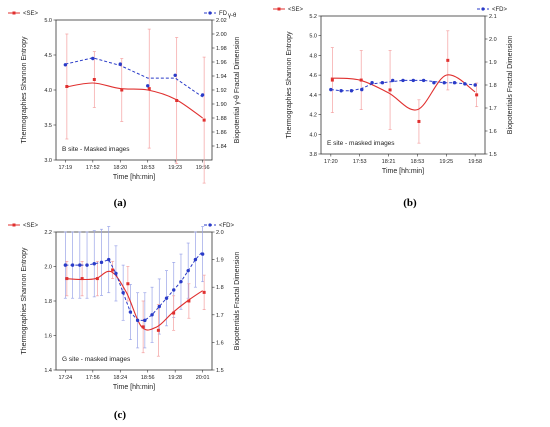 Image resolution: width=550 pixels, height=427 pixels. What do you see at coordinates (418, 162) in the screenshot?
I see `x-tick-label: 18:53` at bounding box center [418, 162].